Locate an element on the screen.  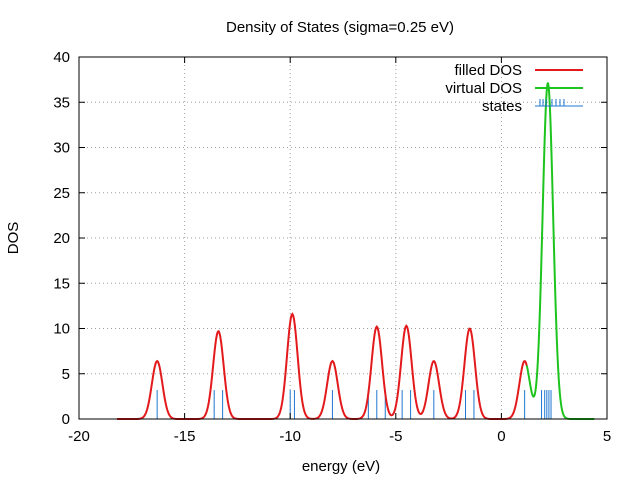
legend-virtual-dos-label: virtual DOS is located at coordinates (483, 88).